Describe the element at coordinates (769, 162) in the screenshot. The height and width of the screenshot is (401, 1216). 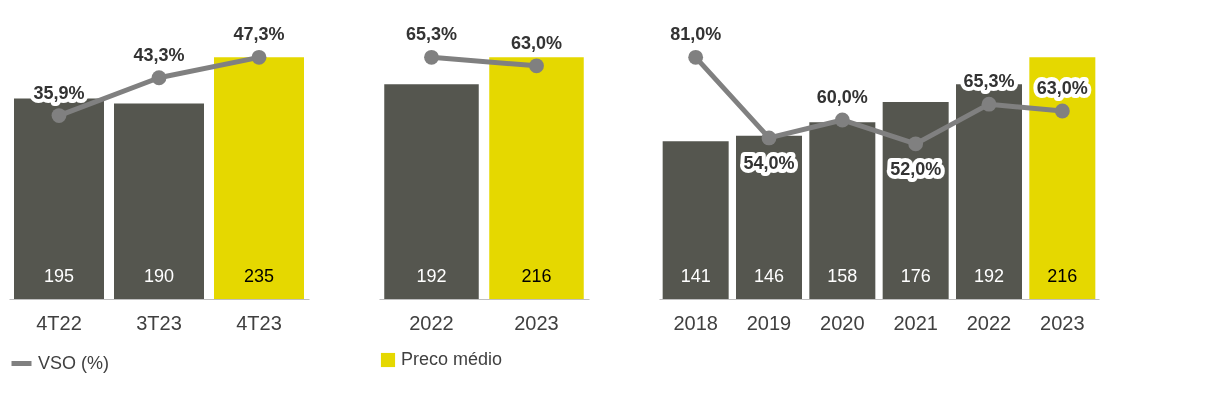
I see `data-label: 54,0%` at that location.